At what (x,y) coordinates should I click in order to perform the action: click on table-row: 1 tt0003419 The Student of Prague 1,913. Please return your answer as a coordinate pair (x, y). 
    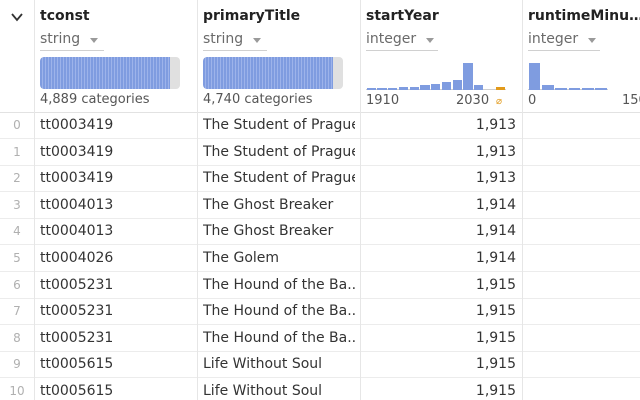
    Looking at the image, I should click on (320, 152).